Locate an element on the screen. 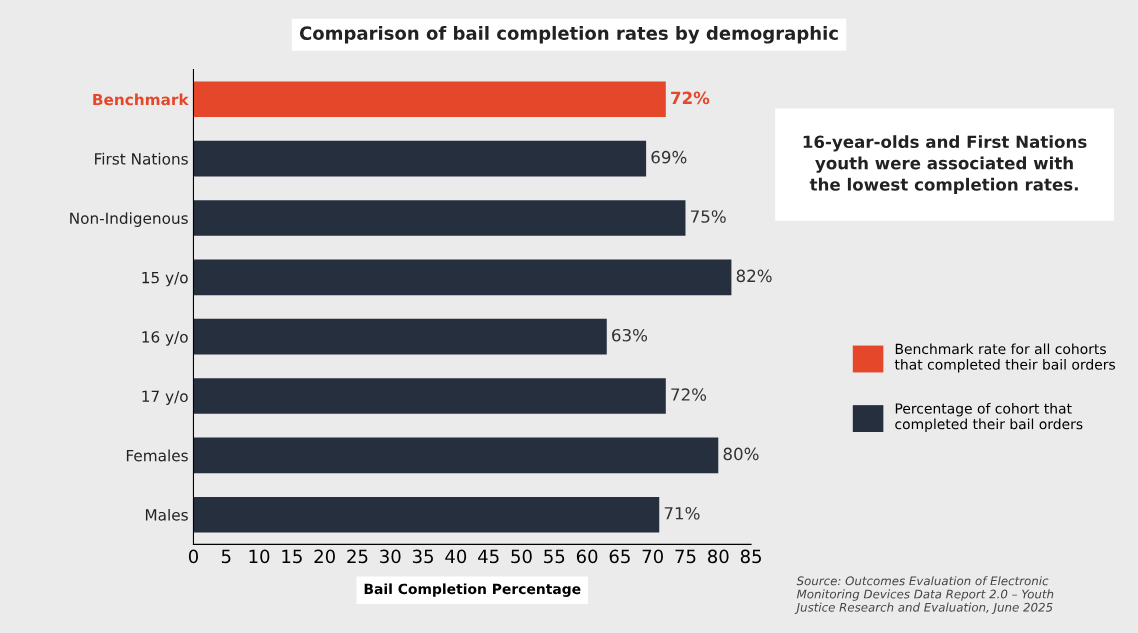 The height and width of the screenshot is (633, 1138). y-tick-label: First Nations is located at coordinates (141, 158).